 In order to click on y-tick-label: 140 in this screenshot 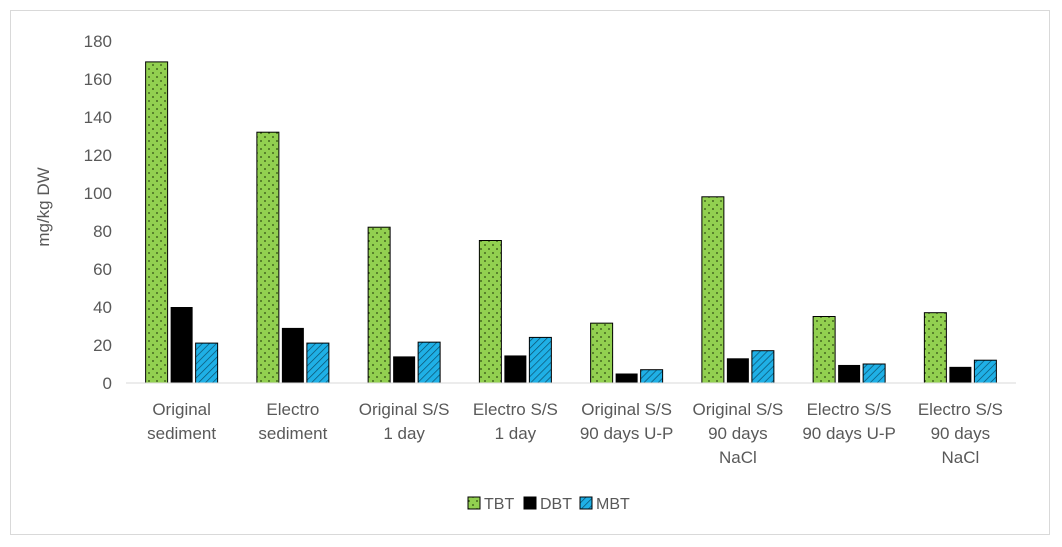, I will do `click(98, 117)`.